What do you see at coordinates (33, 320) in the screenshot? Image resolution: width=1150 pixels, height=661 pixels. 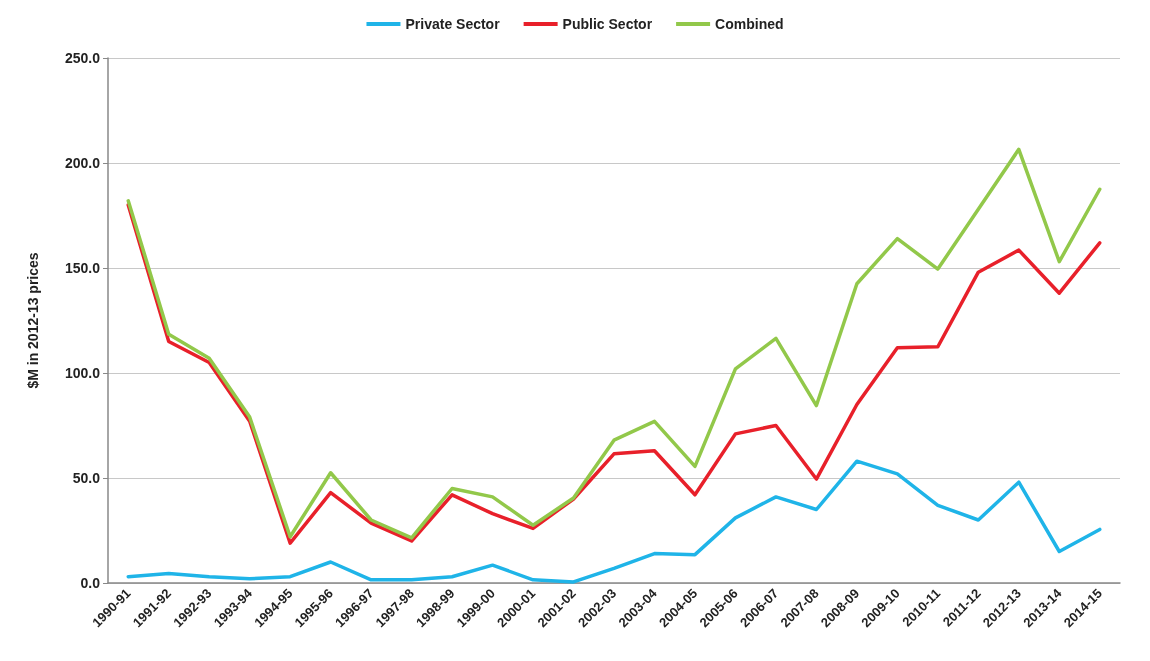 I see `y-axis-title: $M in 2012-13 prices` at bounding box center [33, 320].